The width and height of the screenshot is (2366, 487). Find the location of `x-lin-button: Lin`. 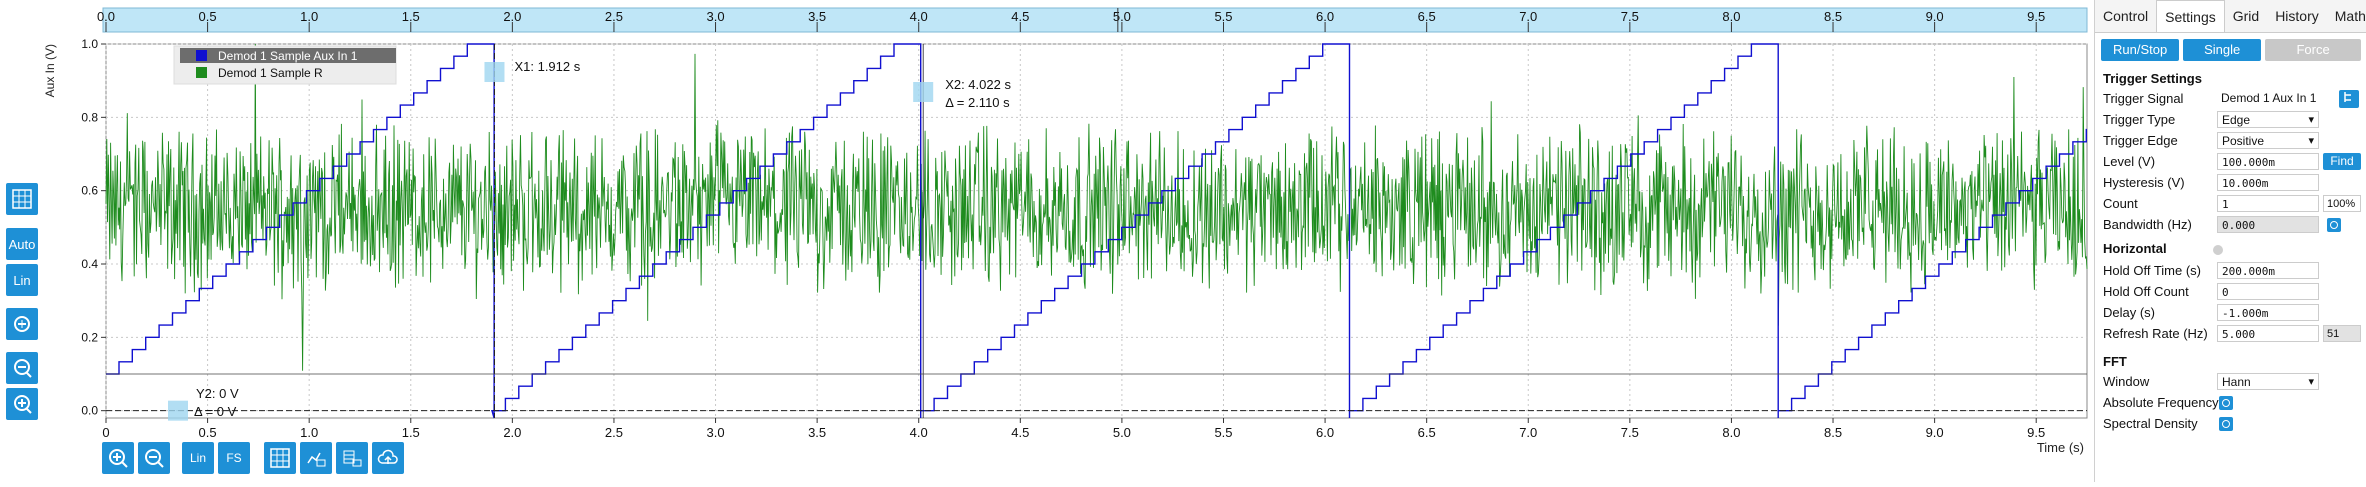

x-lin-button: Lin is located at coordinates (198, 458).